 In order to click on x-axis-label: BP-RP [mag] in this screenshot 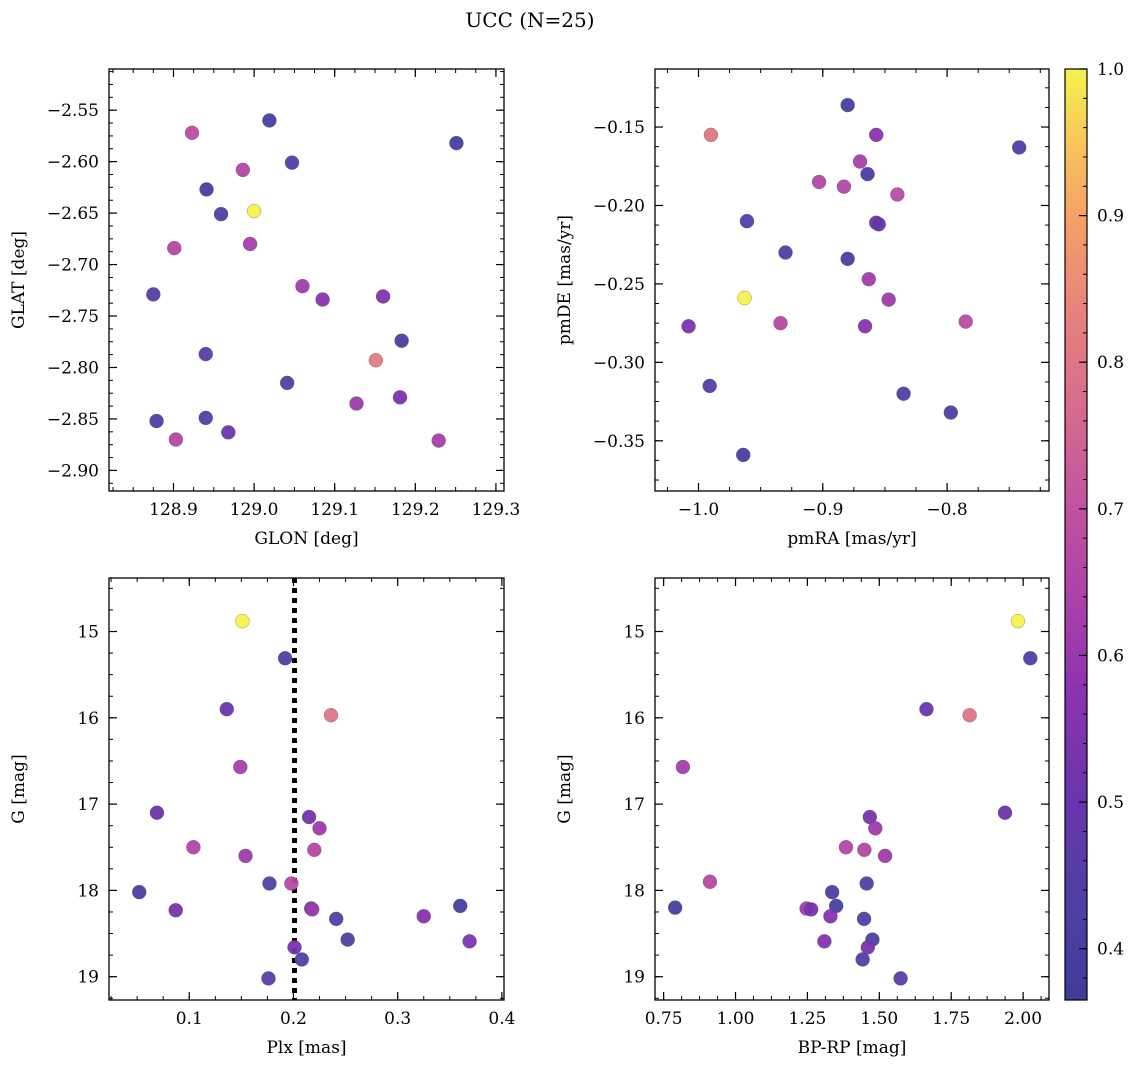, I will do `click(852, 1048)`.